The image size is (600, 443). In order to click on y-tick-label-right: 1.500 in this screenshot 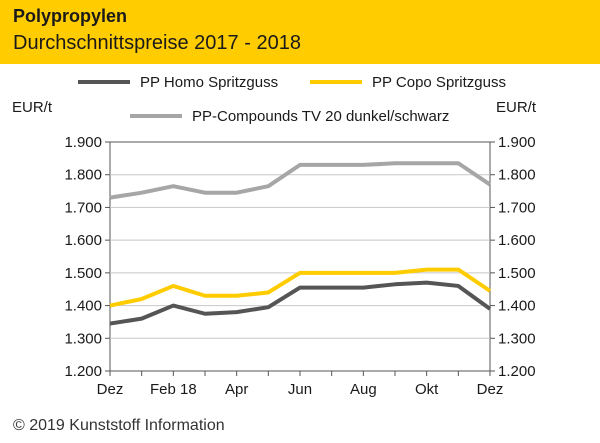, I will do `click(517, 273)`.